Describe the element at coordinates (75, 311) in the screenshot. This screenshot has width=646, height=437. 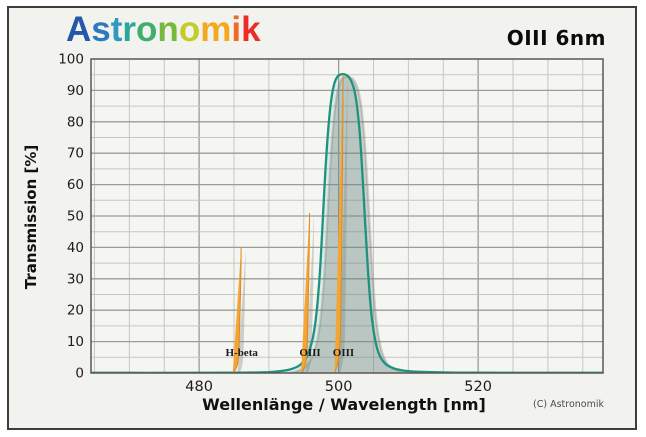
I see `y-tick-label: 20` at that location.